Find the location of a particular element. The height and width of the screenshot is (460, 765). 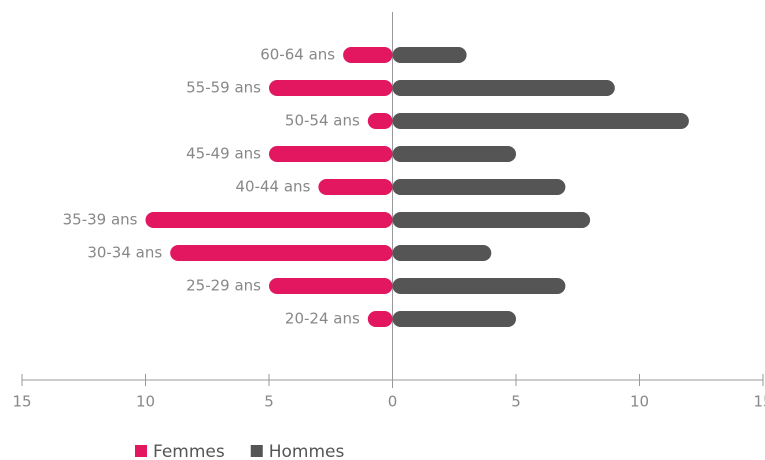

category-label: 45-49 ans is located at coordinates (223, 154).